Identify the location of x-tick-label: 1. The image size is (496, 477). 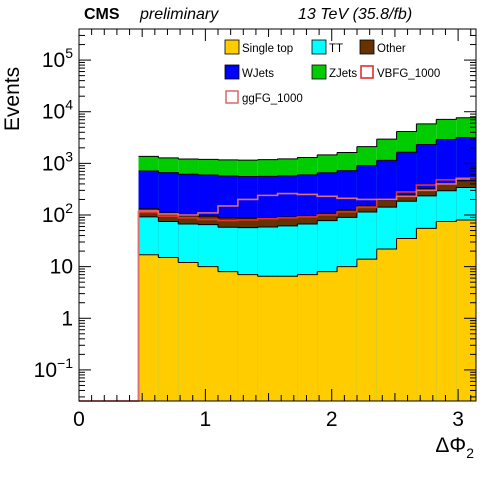
(206, 419).